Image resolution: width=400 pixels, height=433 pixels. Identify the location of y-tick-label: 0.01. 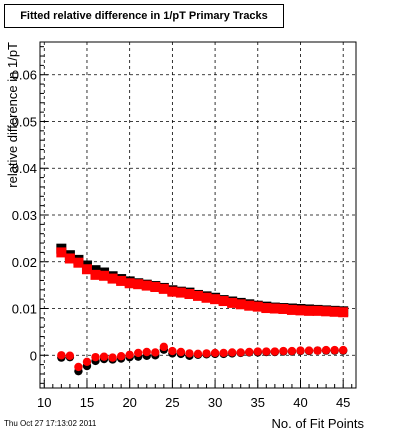
(24, 309).